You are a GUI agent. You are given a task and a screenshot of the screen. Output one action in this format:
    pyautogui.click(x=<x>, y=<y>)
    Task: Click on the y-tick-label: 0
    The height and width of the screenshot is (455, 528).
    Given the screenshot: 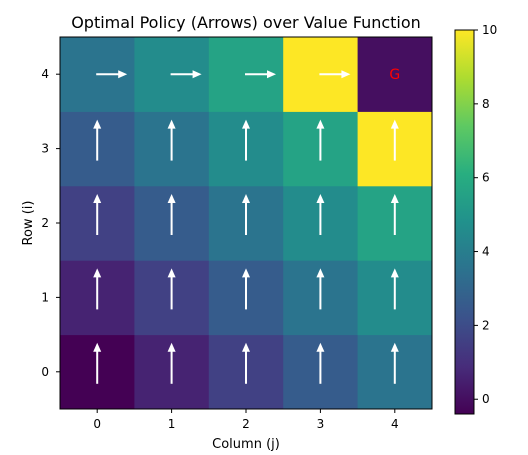 What is the action you would take?
    pyautogui.click(x=45, y=372)
    